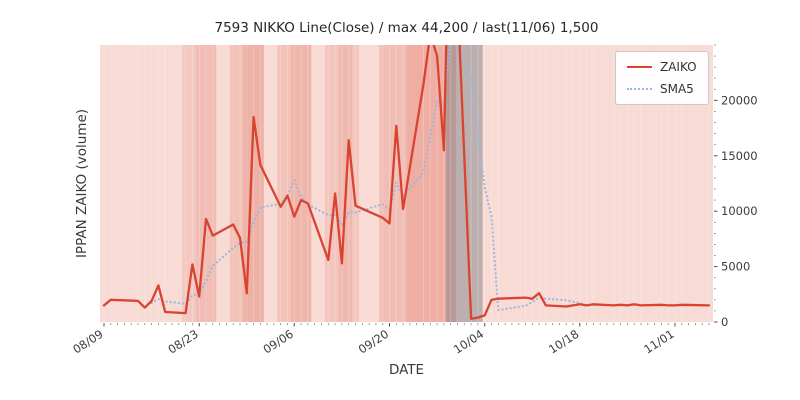 This screenshot has height=400, width=800. I want to click on sma5-line-swatch, so click(639, 89).